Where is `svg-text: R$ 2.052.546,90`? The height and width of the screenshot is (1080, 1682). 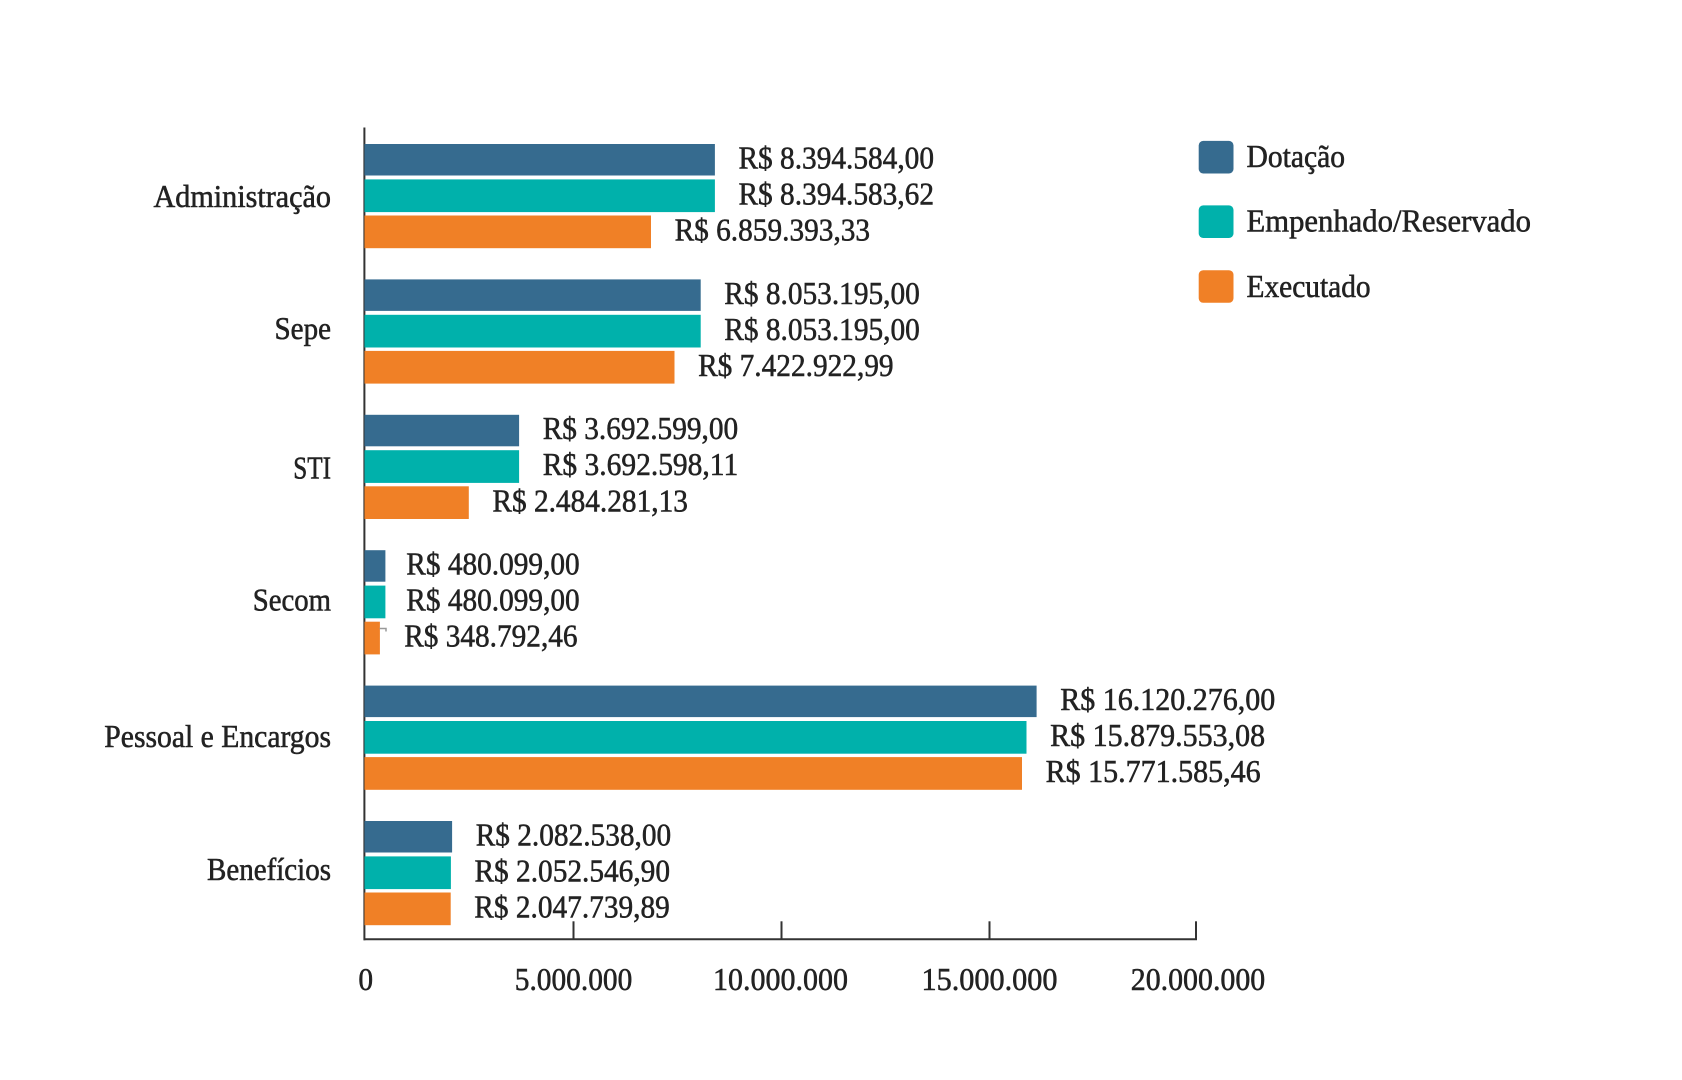 svg-text: R$ 2.052.546,90 is located at coordinates (573, 870).